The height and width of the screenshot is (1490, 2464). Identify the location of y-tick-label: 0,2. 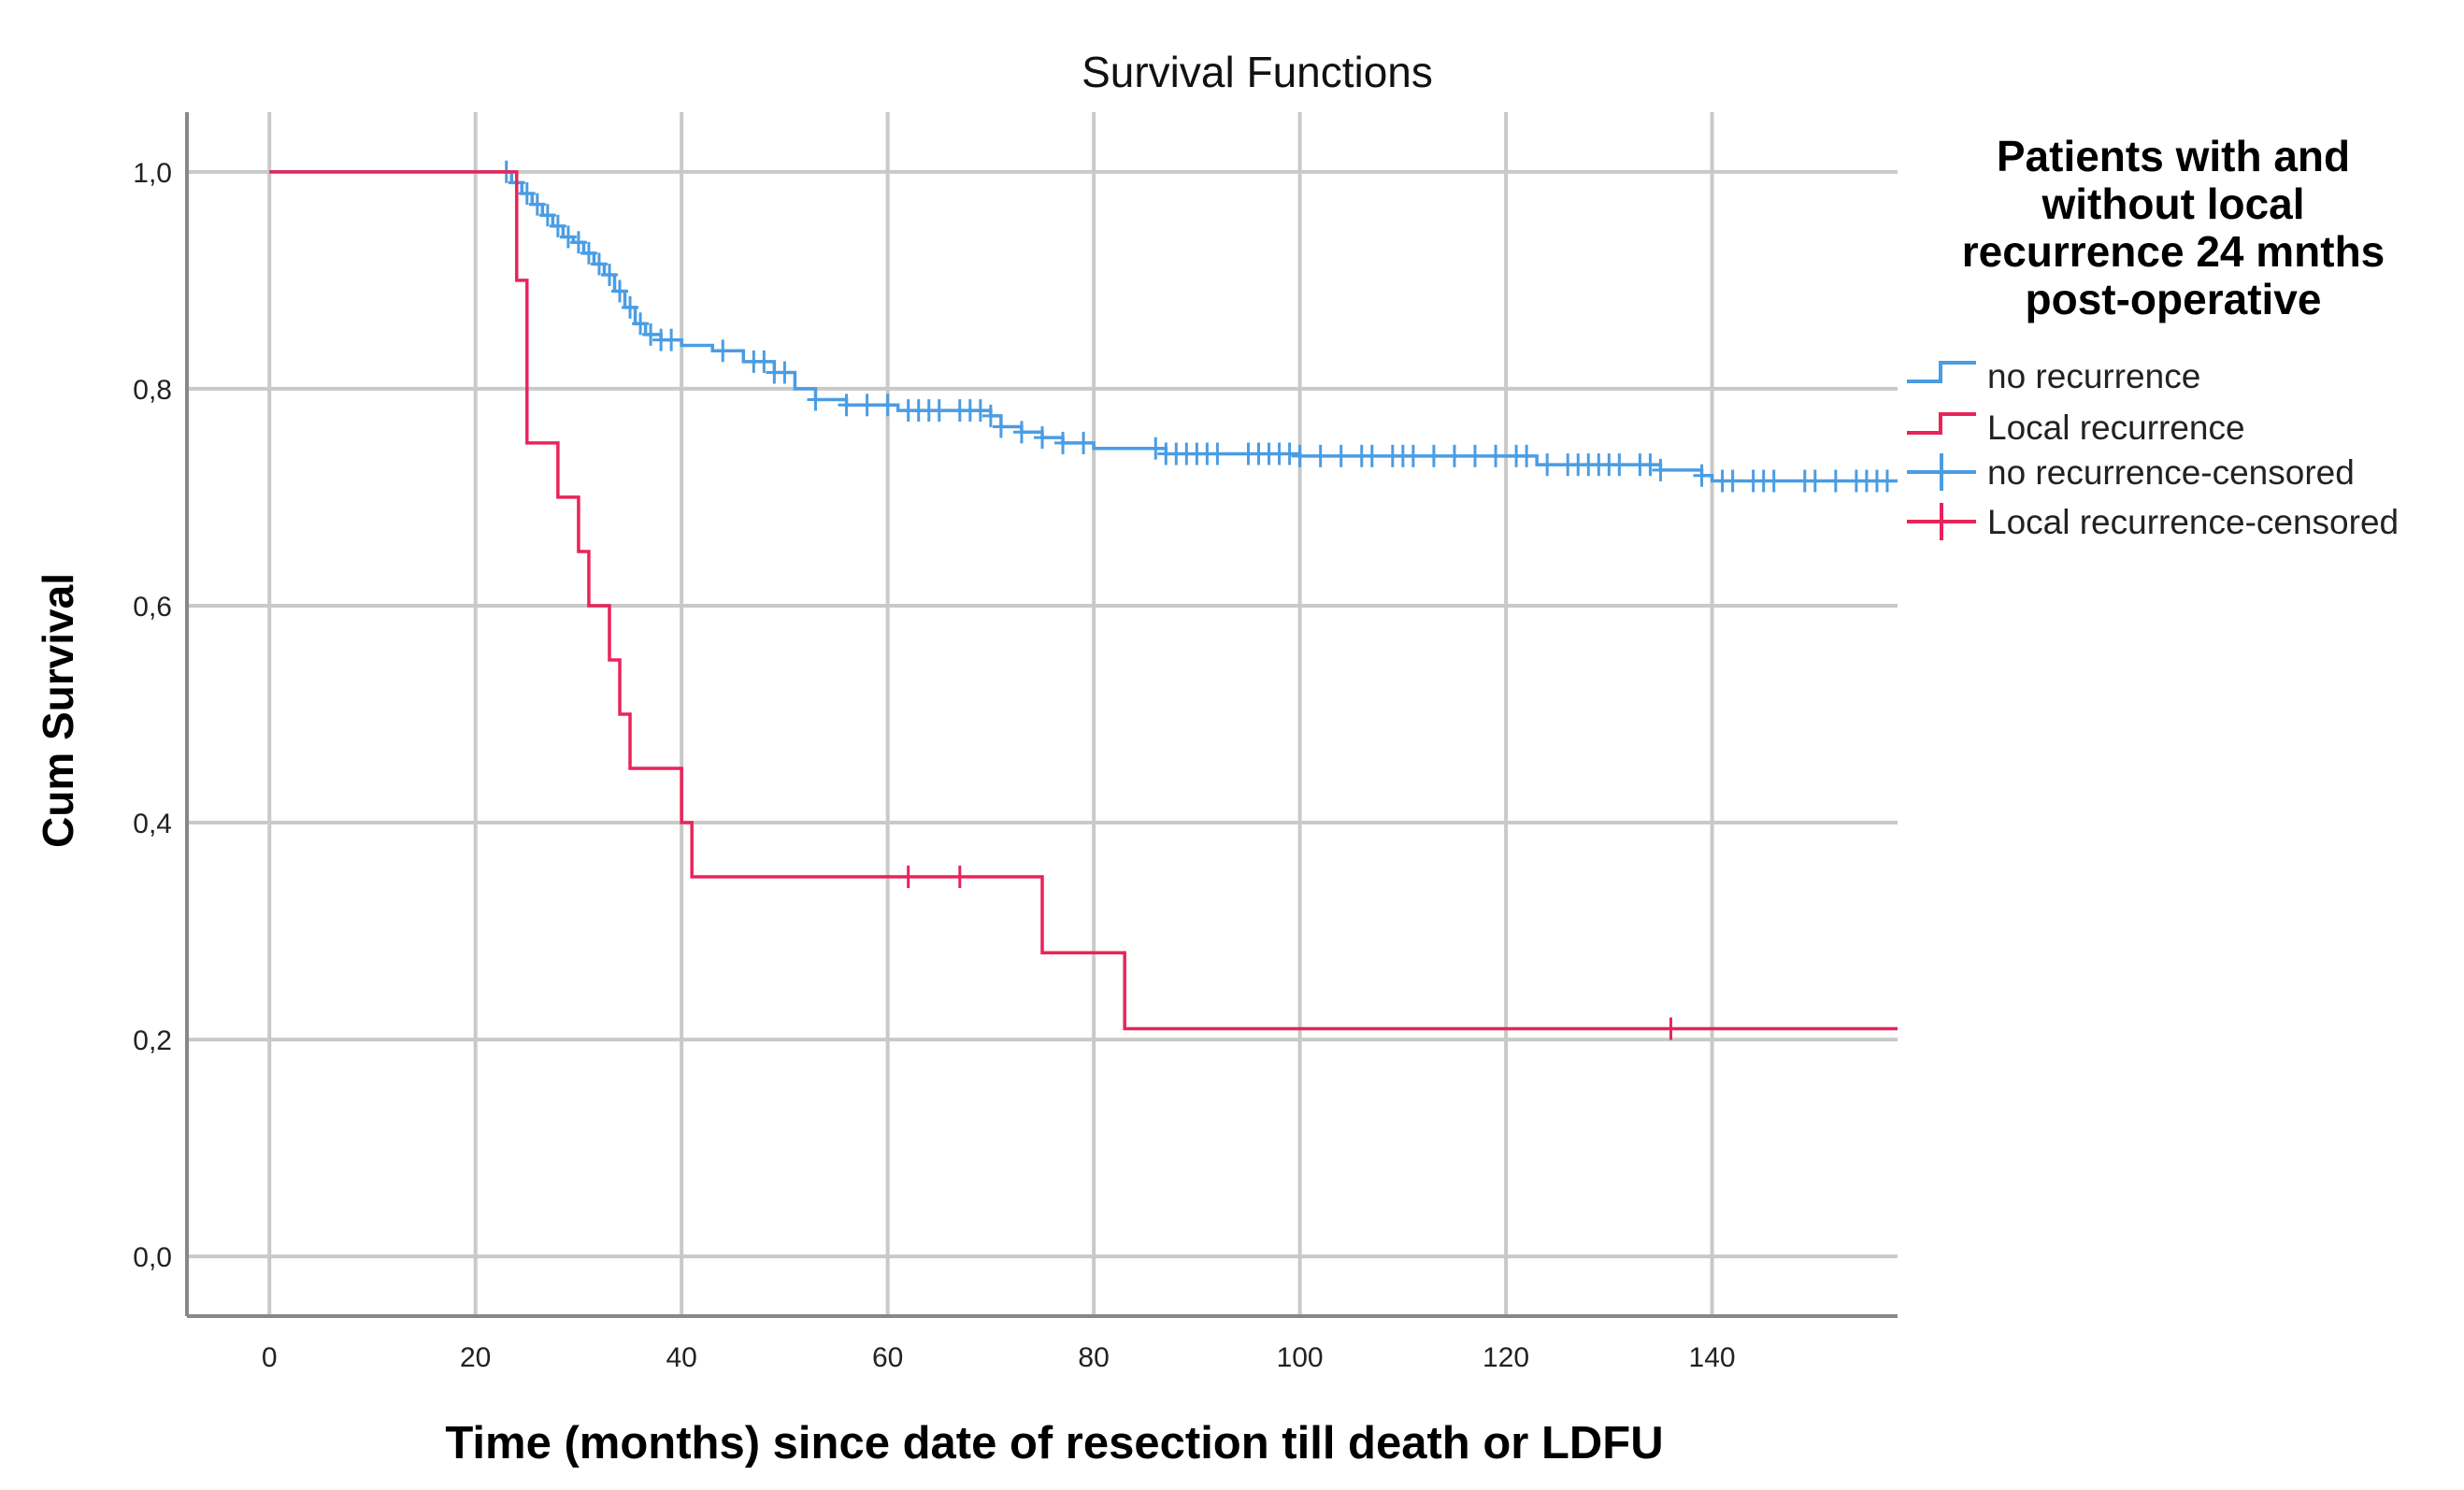
(152, 1040).